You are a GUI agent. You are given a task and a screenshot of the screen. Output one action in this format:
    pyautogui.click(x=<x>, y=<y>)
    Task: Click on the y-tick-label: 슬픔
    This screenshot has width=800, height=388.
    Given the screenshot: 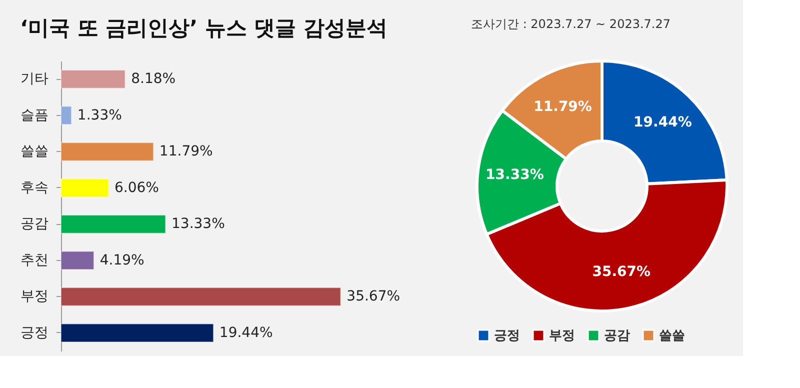 What is the action you would take?
    pyautogui.click(x=34, y=115)
    